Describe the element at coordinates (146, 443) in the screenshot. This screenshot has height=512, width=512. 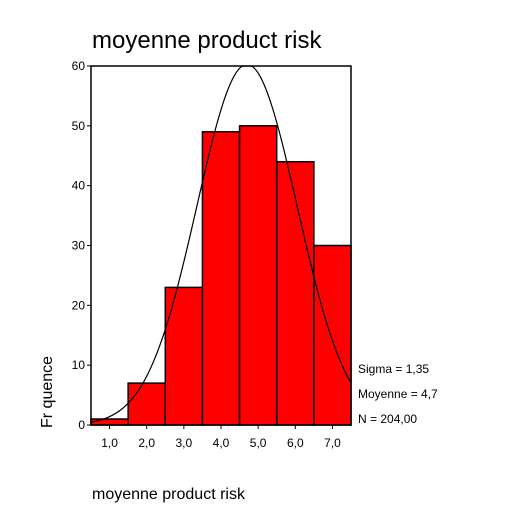
I see `x-tick-label: 2,0` at that location.